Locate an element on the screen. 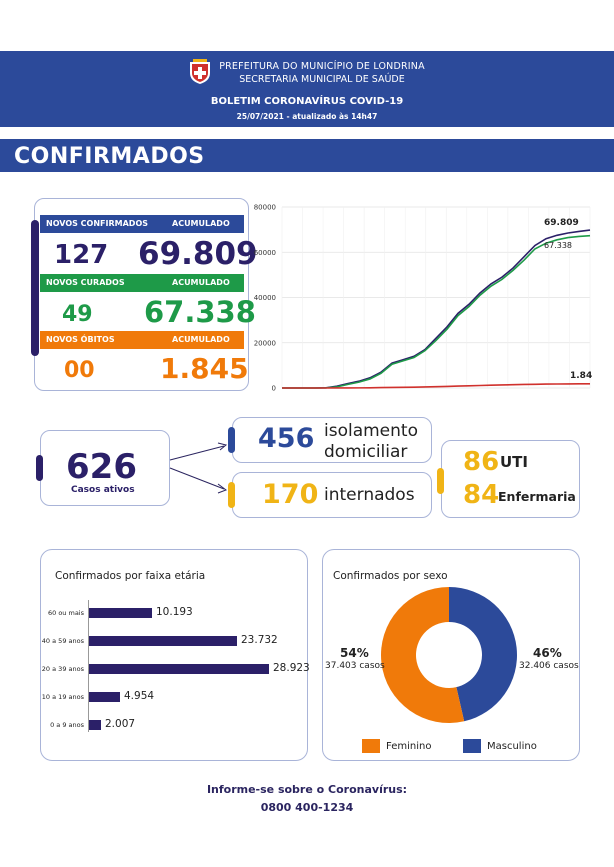 This screenshot has height=867, width=614. uti-value: 86 is located at coordinates (481, 462).